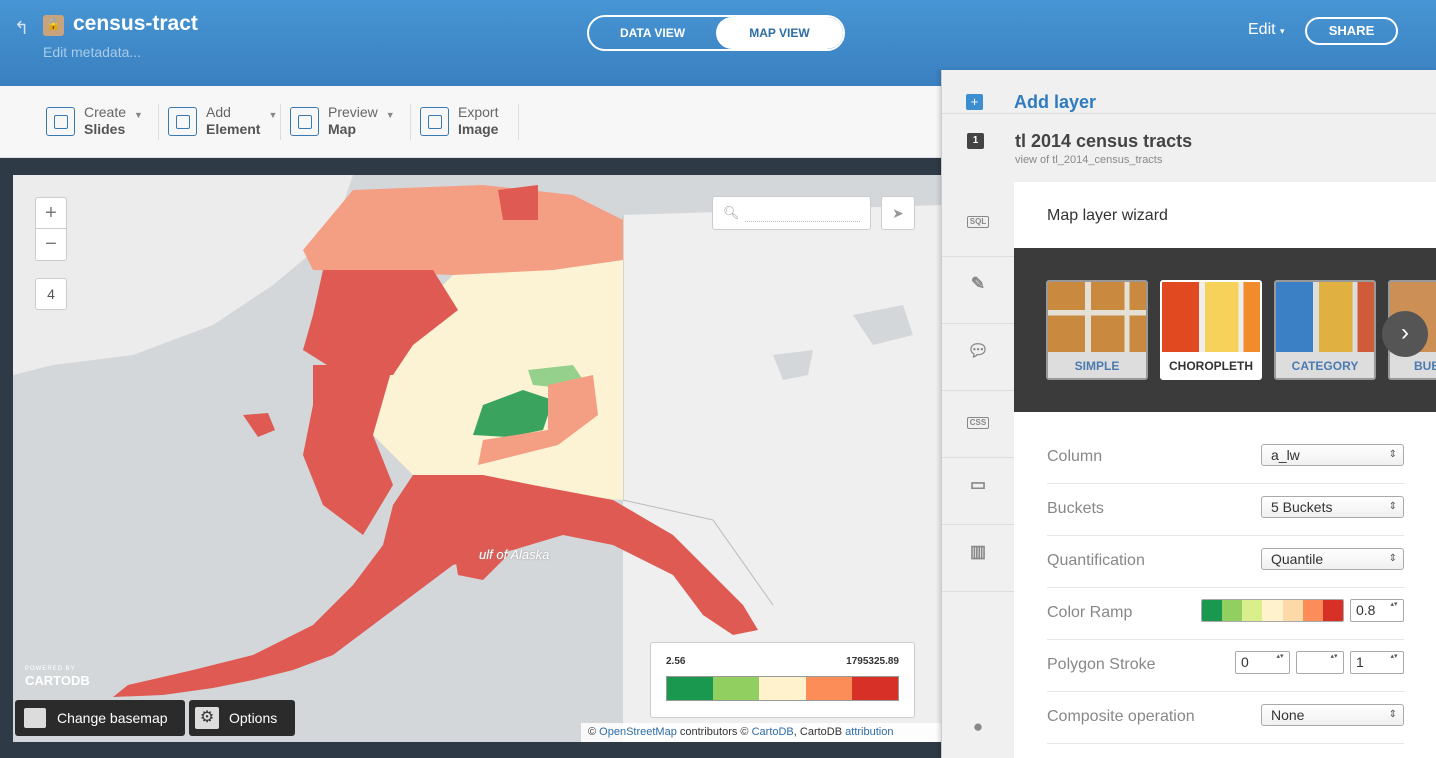 The image size is (1436, 758). I want to click on logo-text: CARTODB, so click(57, 680).